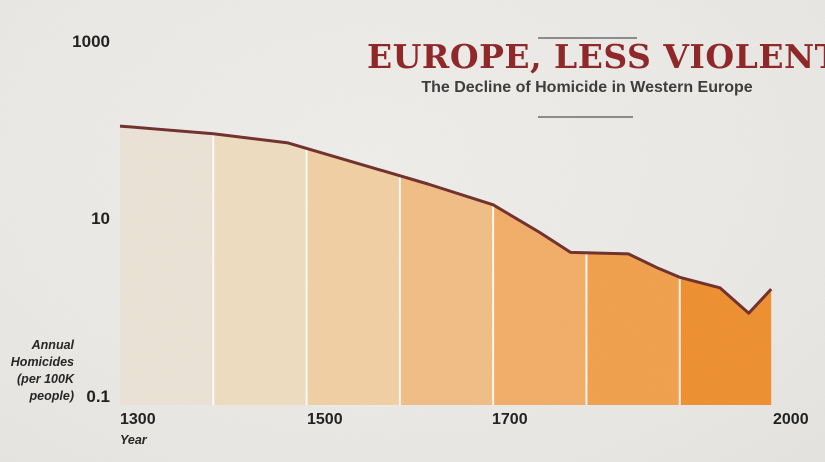  What do you see at coordinates (133, 440) in the screenshot?
I see `x-axis-label: Year` at bounding box center [133, 440].